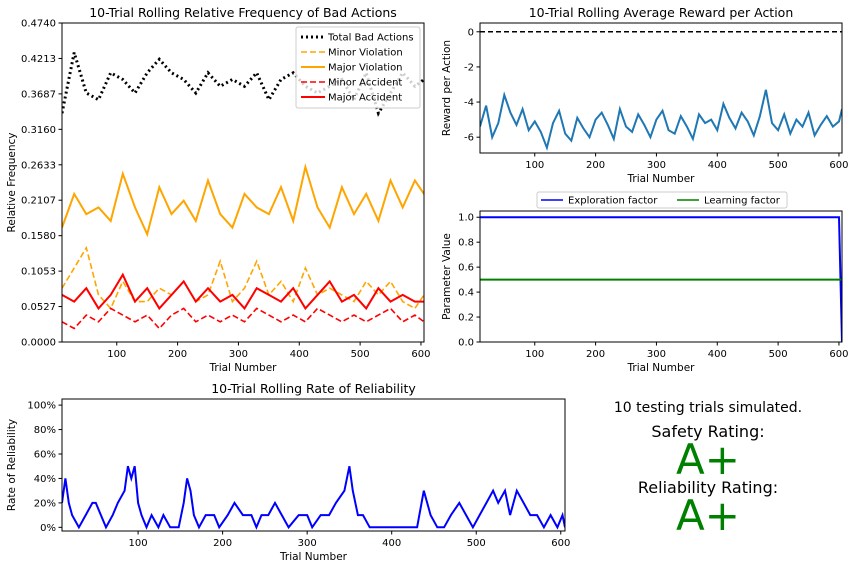 The width and height of the screenshot is (856, 568). What do you see at coordinates (613, 201) in the screenshot?
I see `legend-label: Exploration factor` at bounding box center [613, 201].